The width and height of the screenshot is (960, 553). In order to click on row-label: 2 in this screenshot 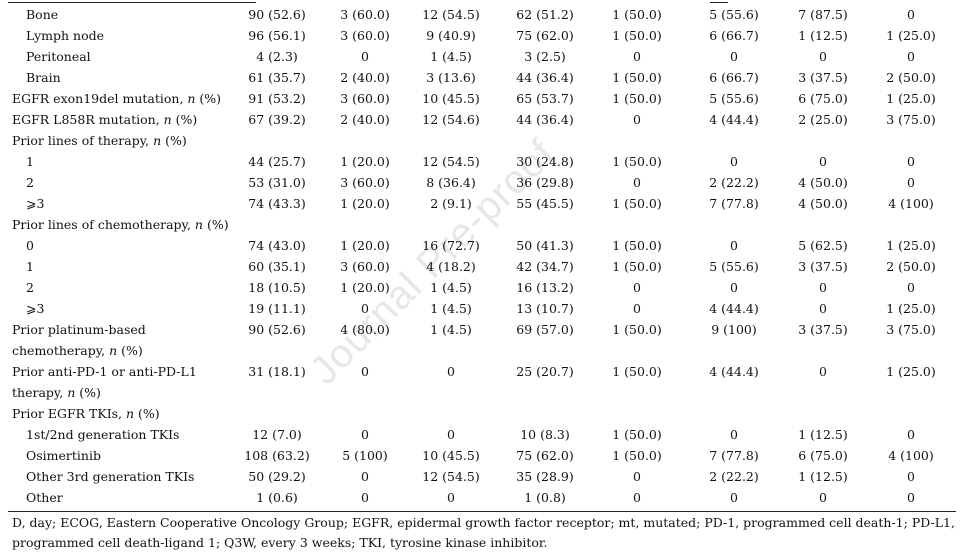, I will do `click(30, 287)`.